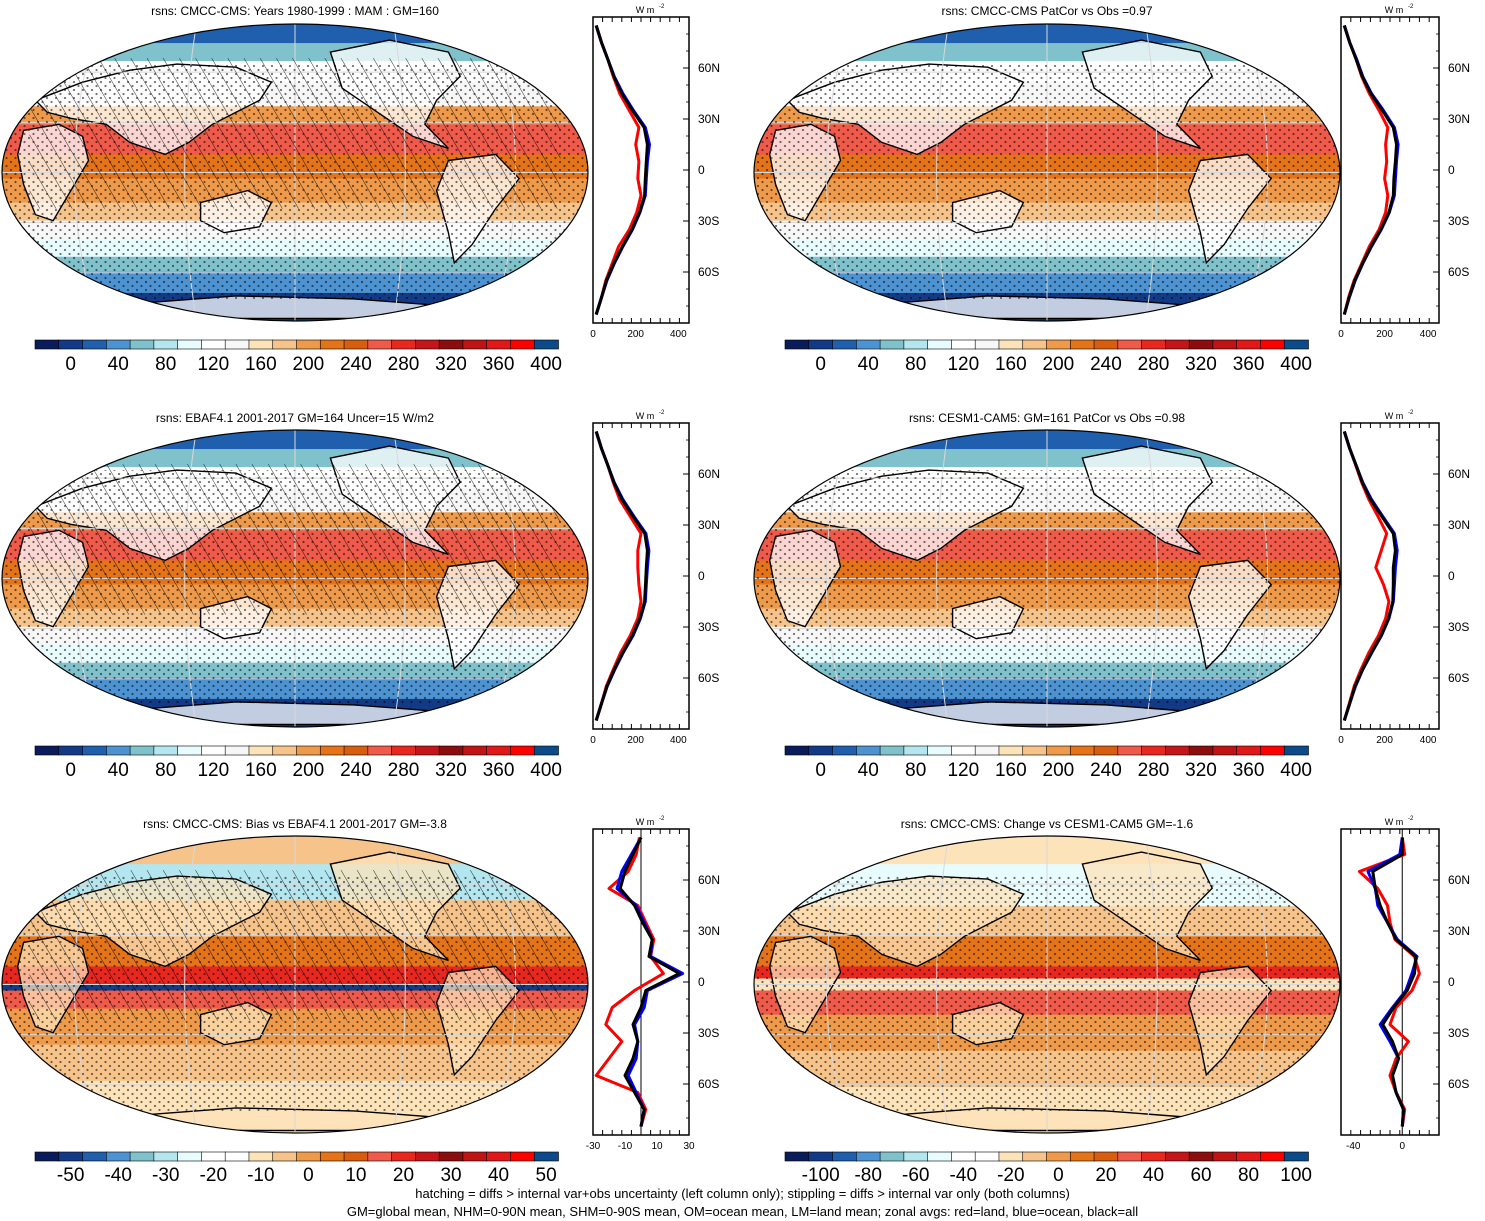  I want to click on profile-lat-label: 30S, so click(708, 221).